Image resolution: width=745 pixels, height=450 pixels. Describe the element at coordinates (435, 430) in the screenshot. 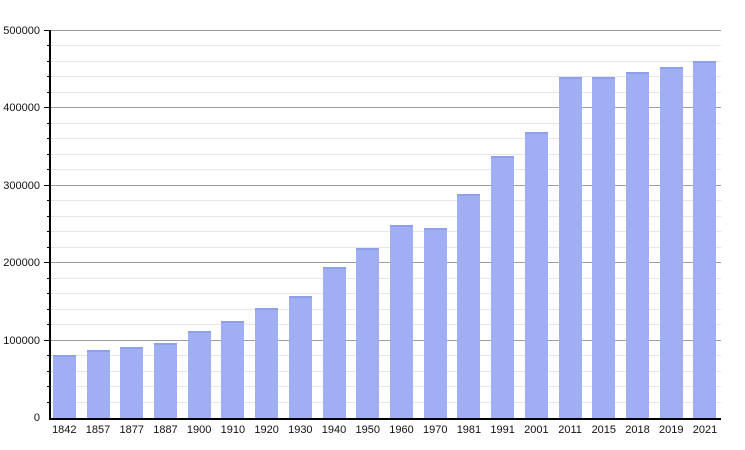

I see `x-axis-label: 1970` at that location.